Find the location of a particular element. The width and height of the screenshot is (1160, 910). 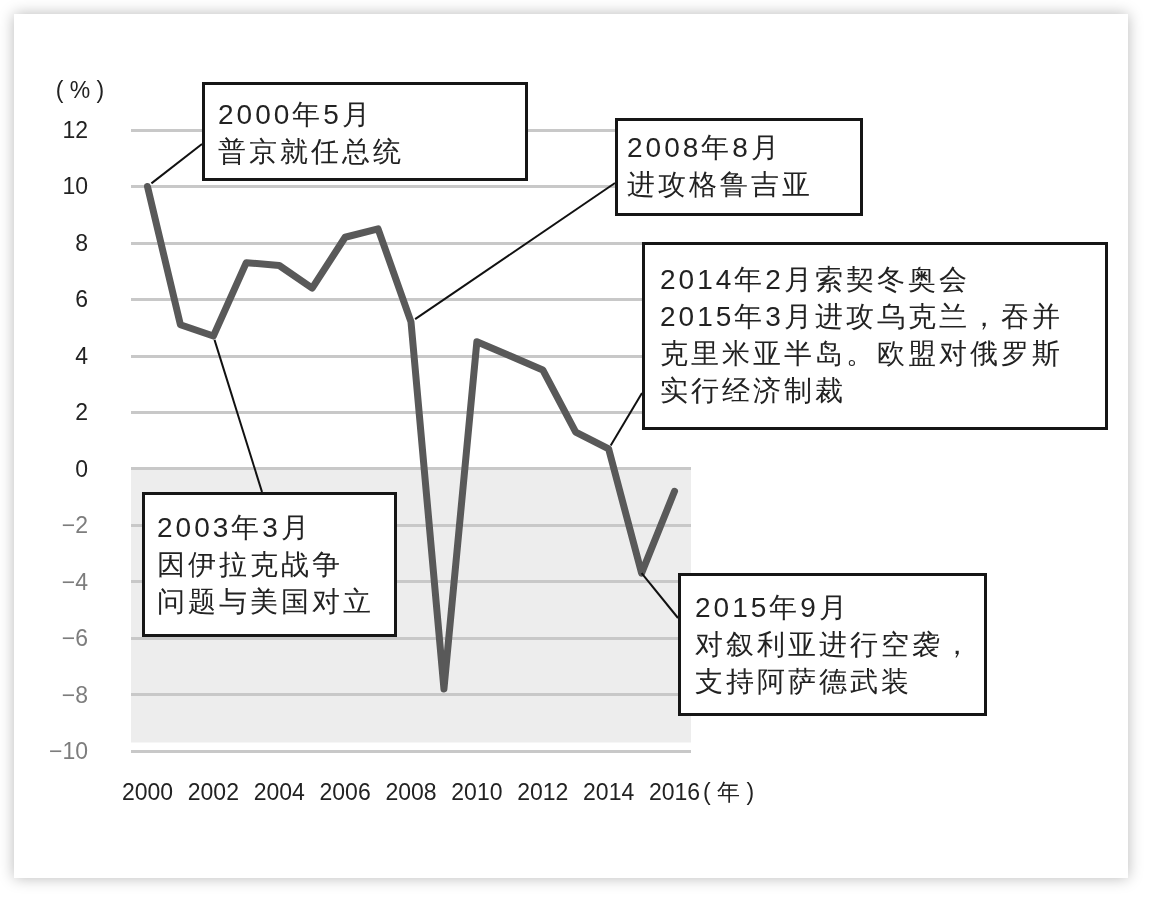

x-axis-title: ( 年 ) is located at coordinates (729, 791).